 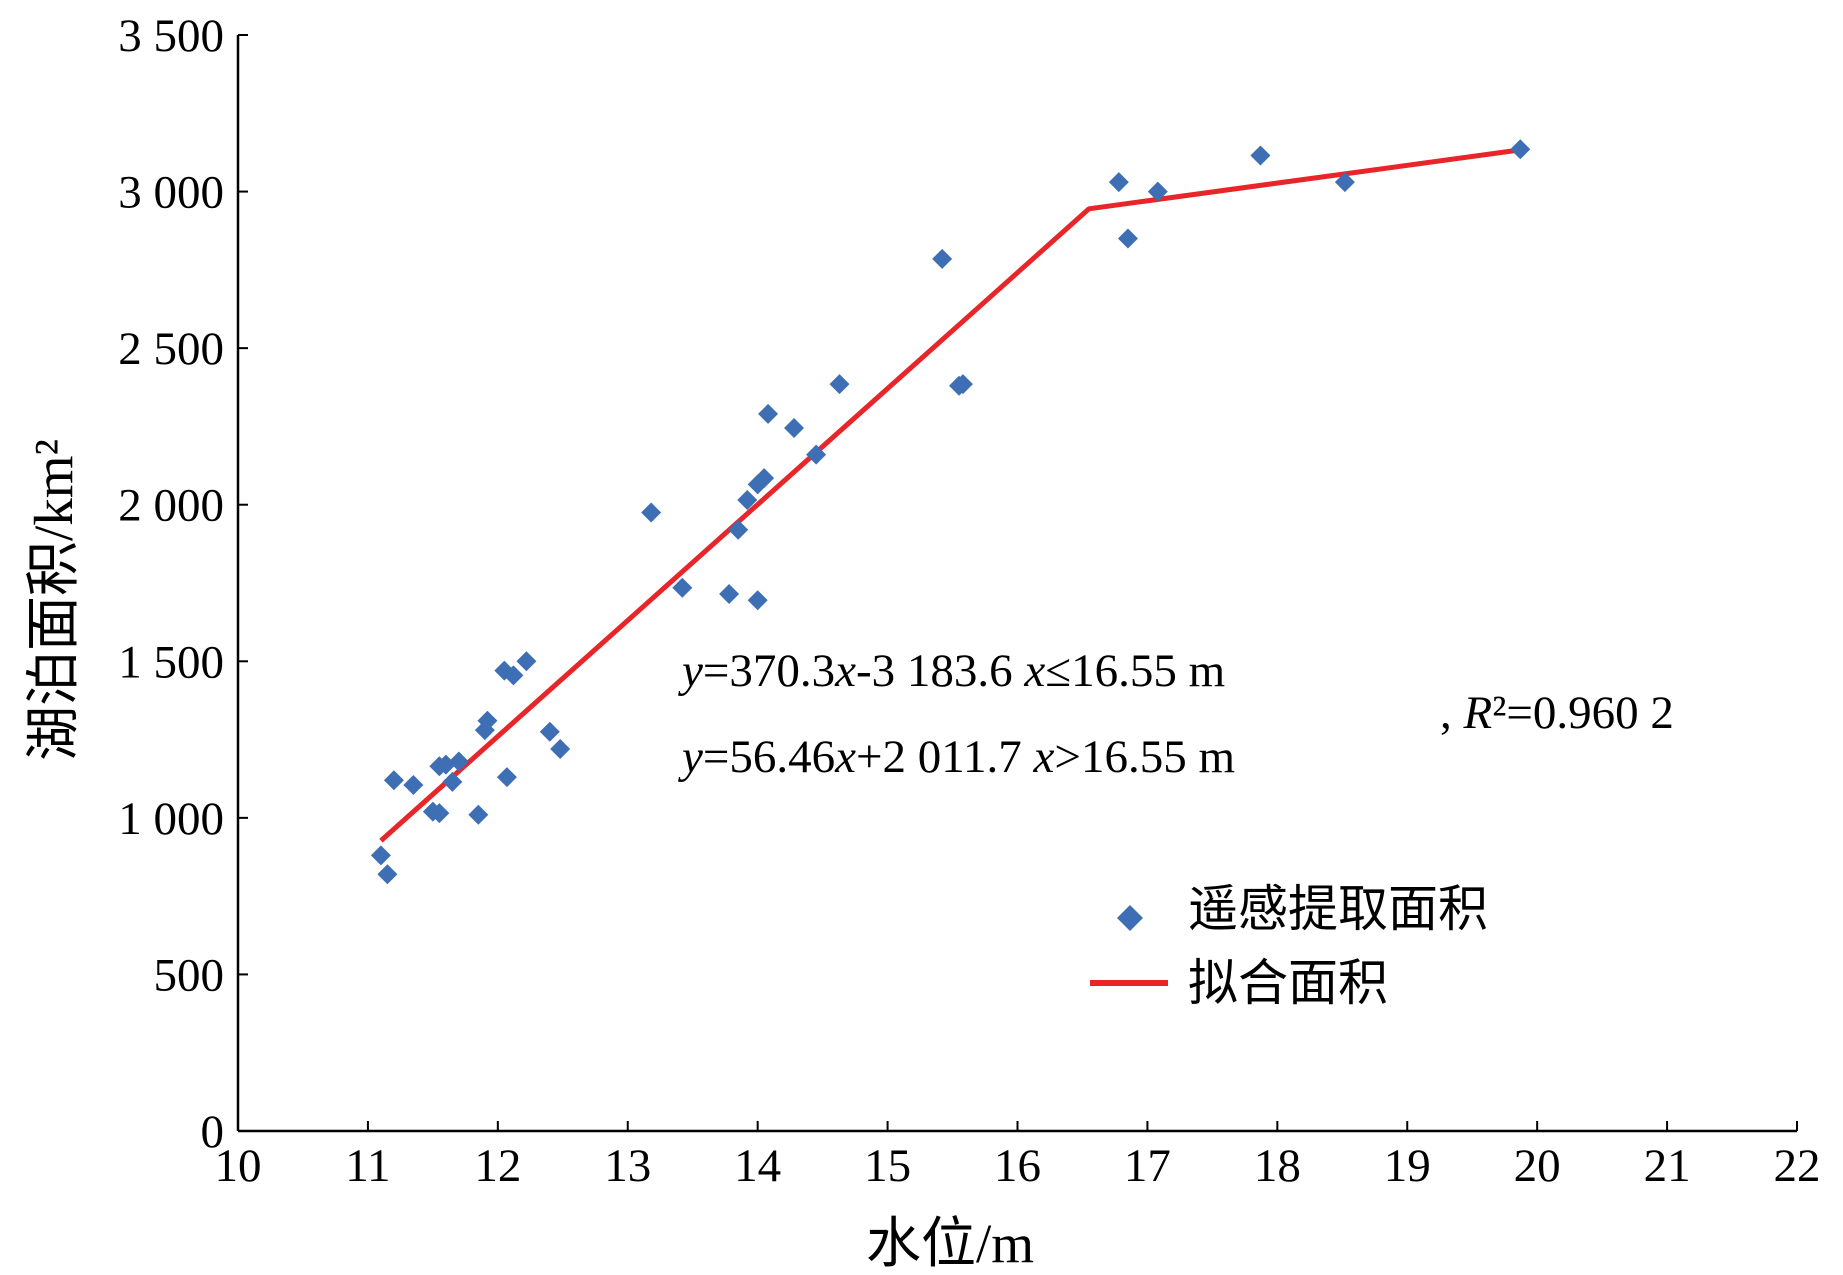 What do you see at coordinates (1557, 713) in the screenshot?
I see `r-squared-label: , R²=0.960 2` at bounding box center [1557, 713].